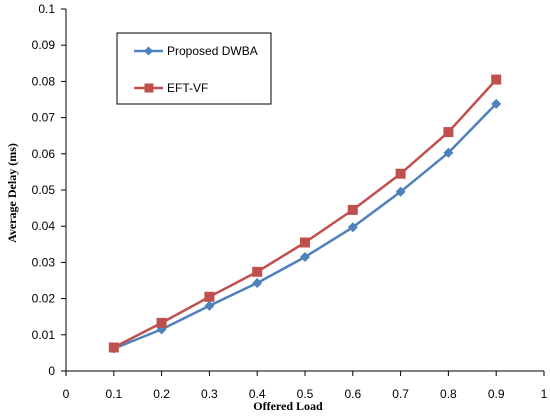  I want to click on y-tick-label: 0.06, so click(44, 154).